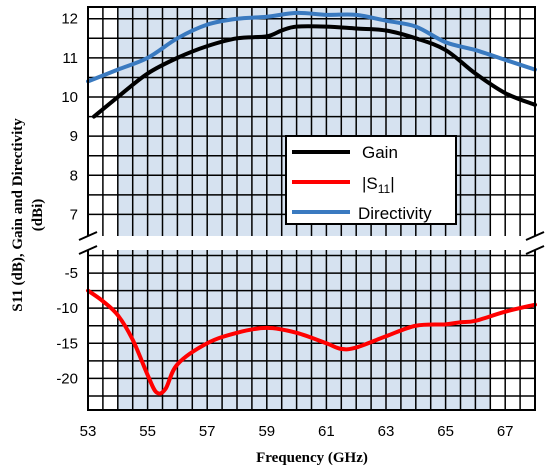 The width and height of the screenshot is (550, 472). Describe the element at coordinates (69, 97) in the screenshot. I see `y-tick-label-upper: 10` at that location.